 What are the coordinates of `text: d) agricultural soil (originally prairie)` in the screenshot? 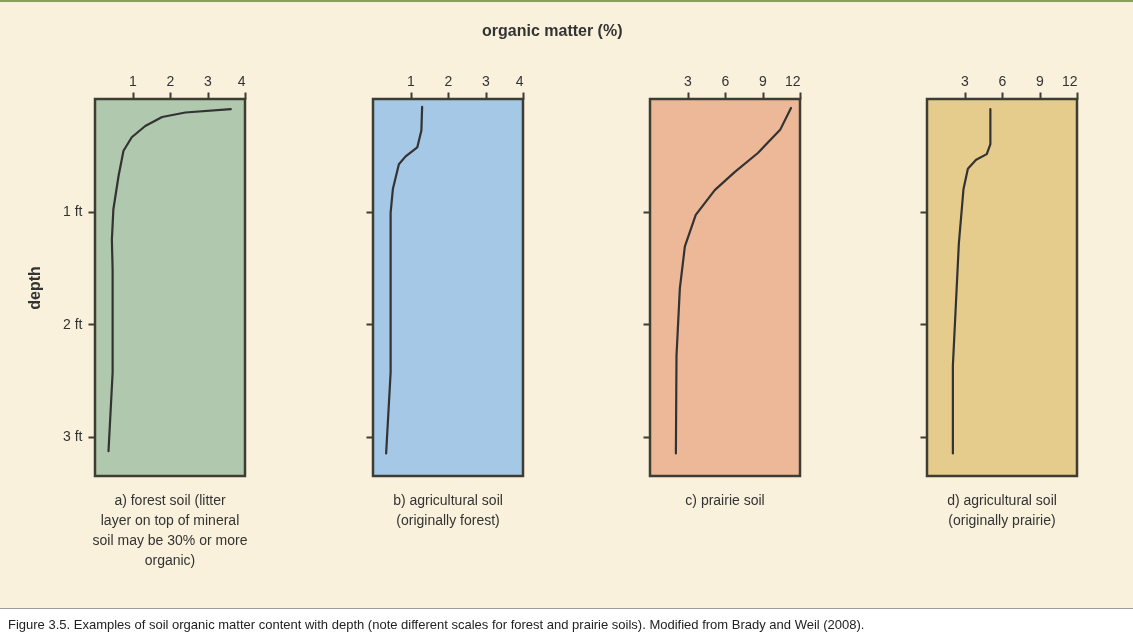 It's located at (1002, 510).